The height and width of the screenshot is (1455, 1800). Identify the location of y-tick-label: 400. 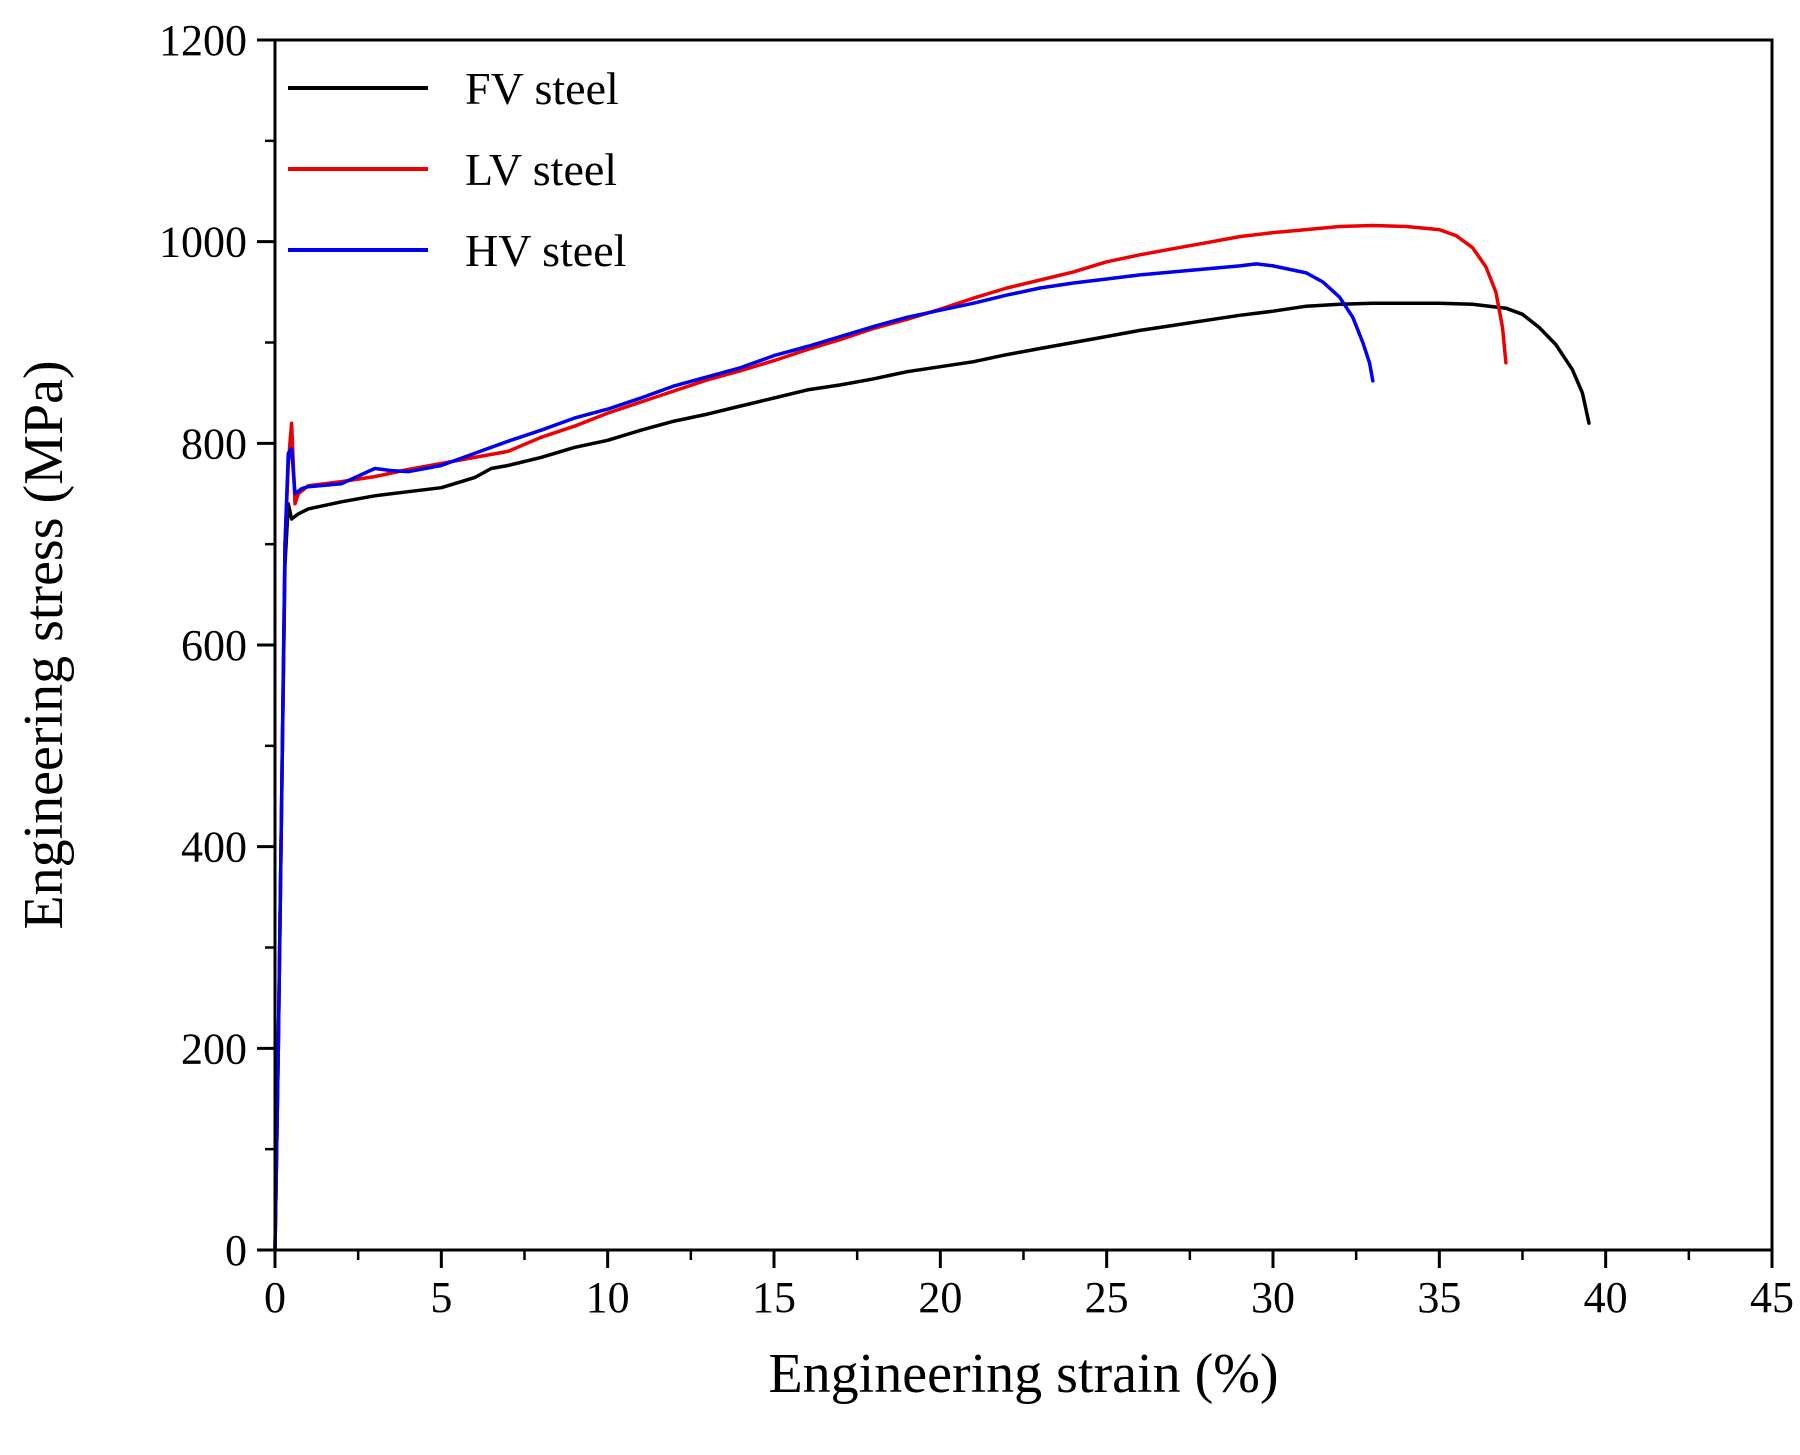
(214, 847).